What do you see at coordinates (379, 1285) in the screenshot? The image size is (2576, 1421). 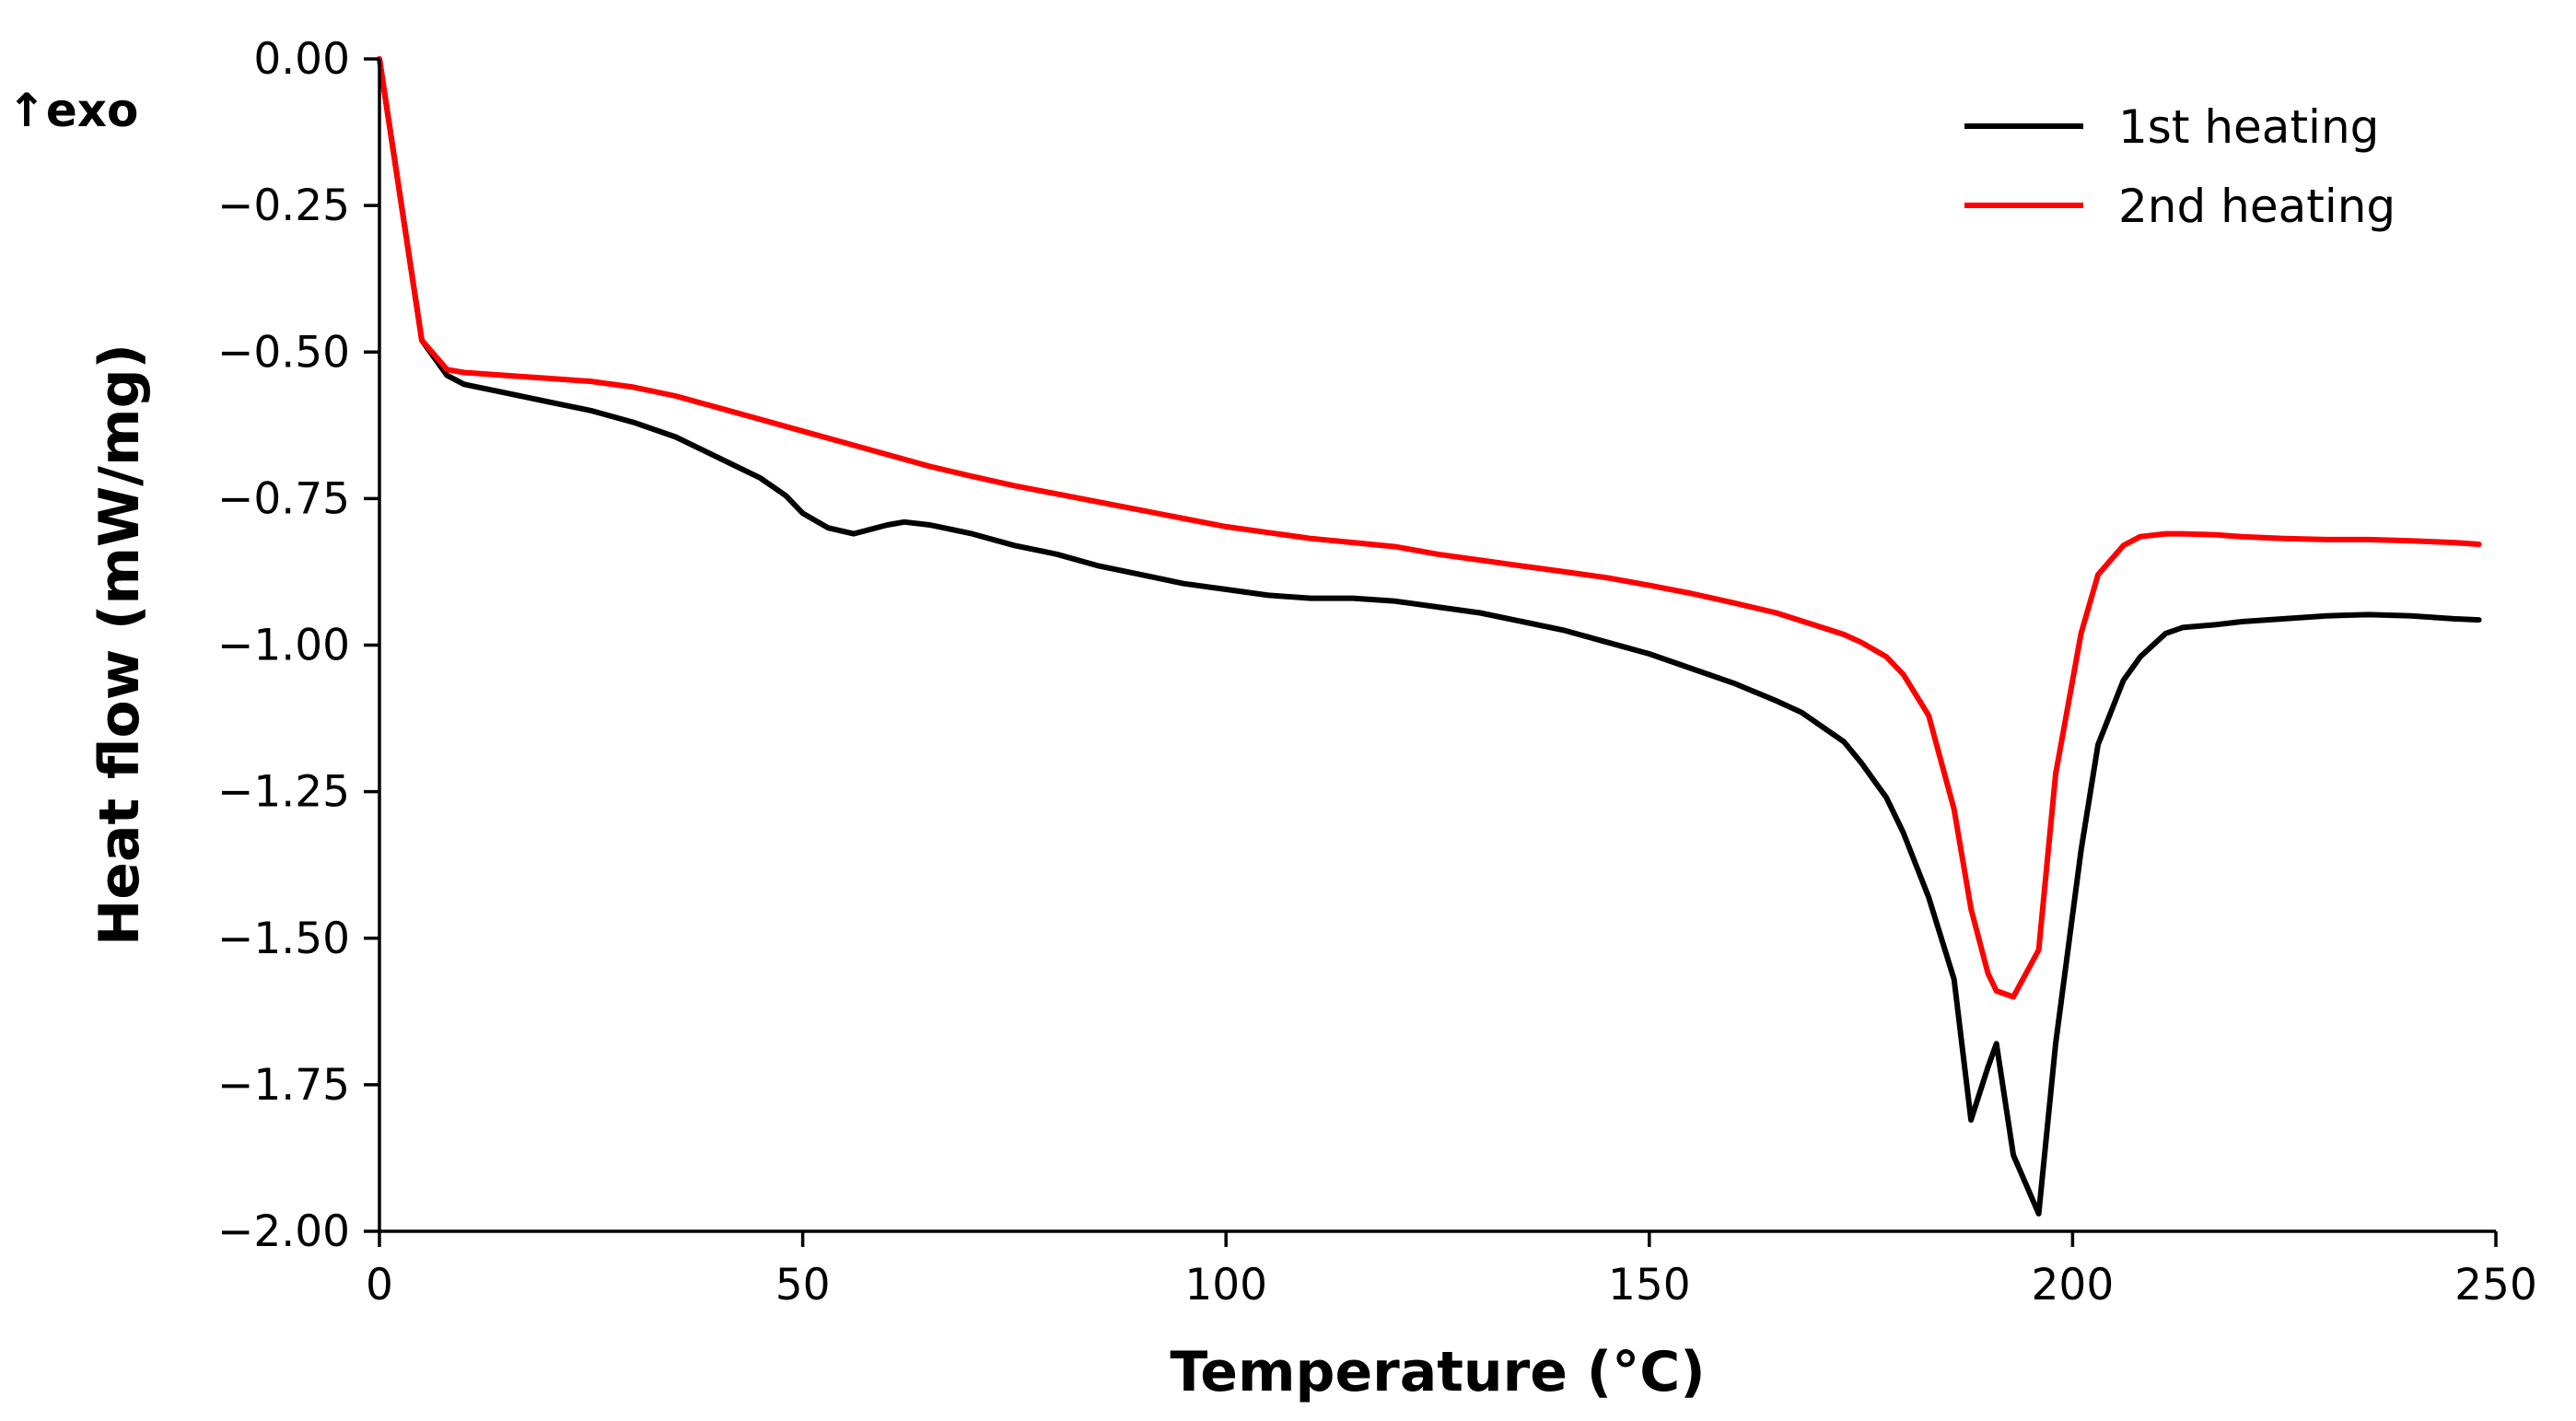 I see `x-tick-label: 0` at bounding box center [379, 1285].